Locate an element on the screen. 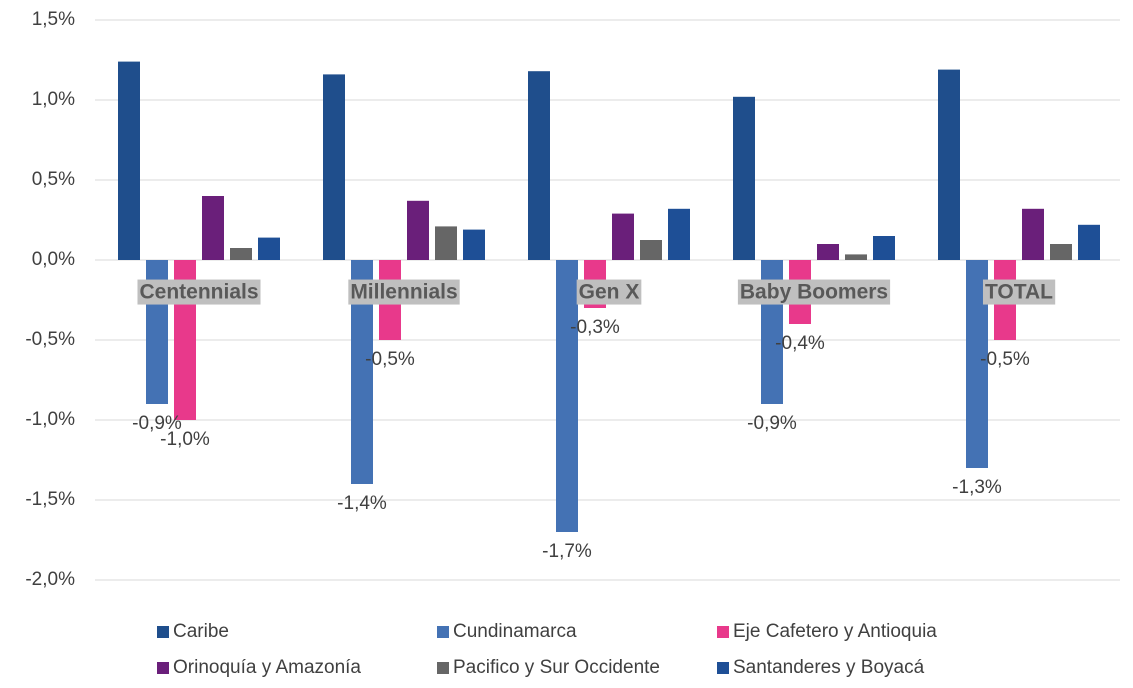  data-label: -0,3% is located at coordinates (595, 327).